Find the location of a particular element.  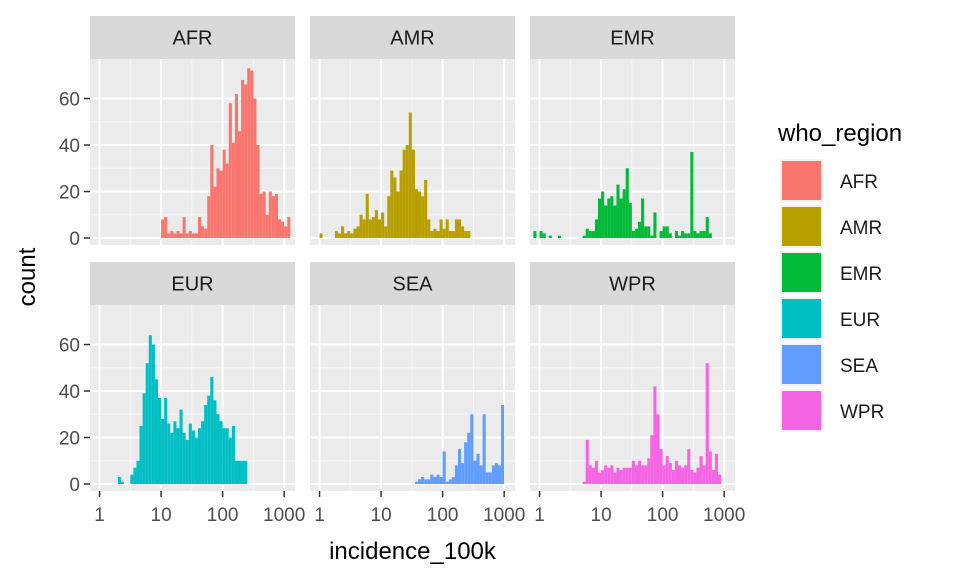

x-tick-label: 10 is located at coordinates (601, 515).